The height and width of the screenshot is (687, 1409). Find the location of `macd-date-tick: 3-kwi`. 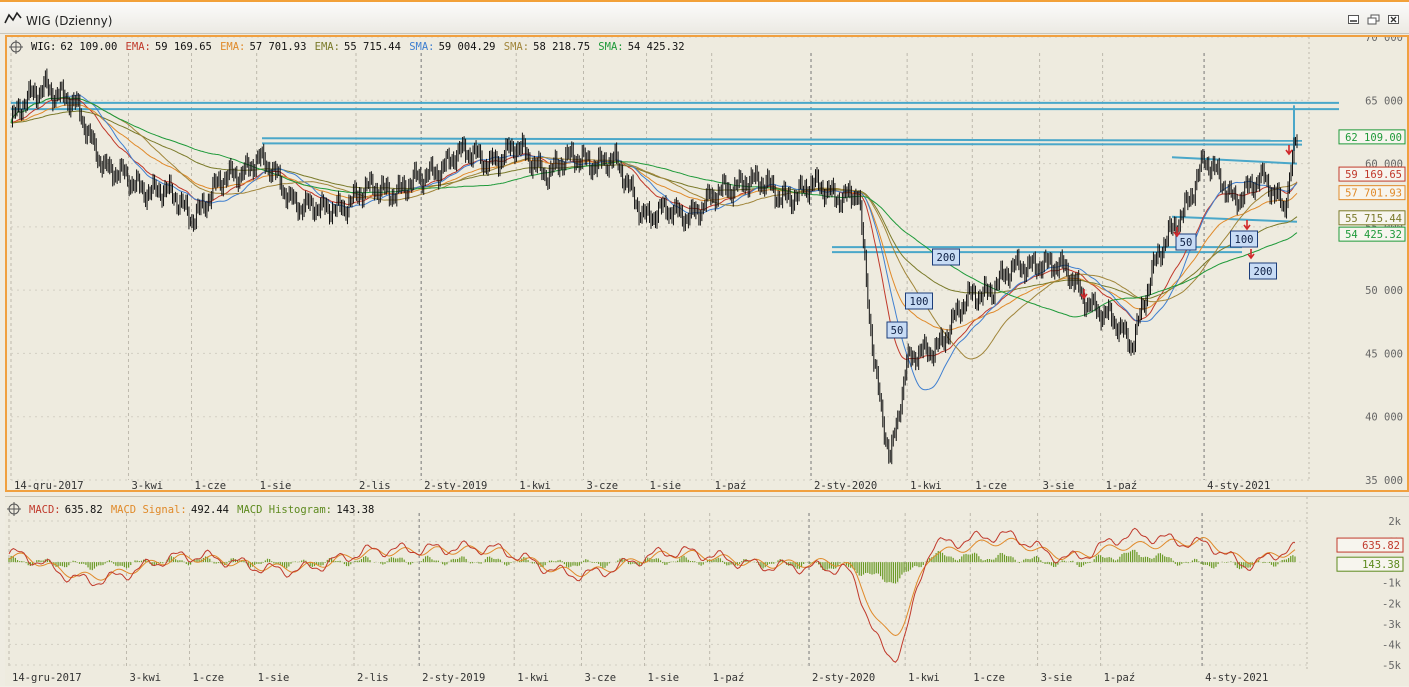

macd-date-tick: 3-kwi is located at coordinates (145, 678).